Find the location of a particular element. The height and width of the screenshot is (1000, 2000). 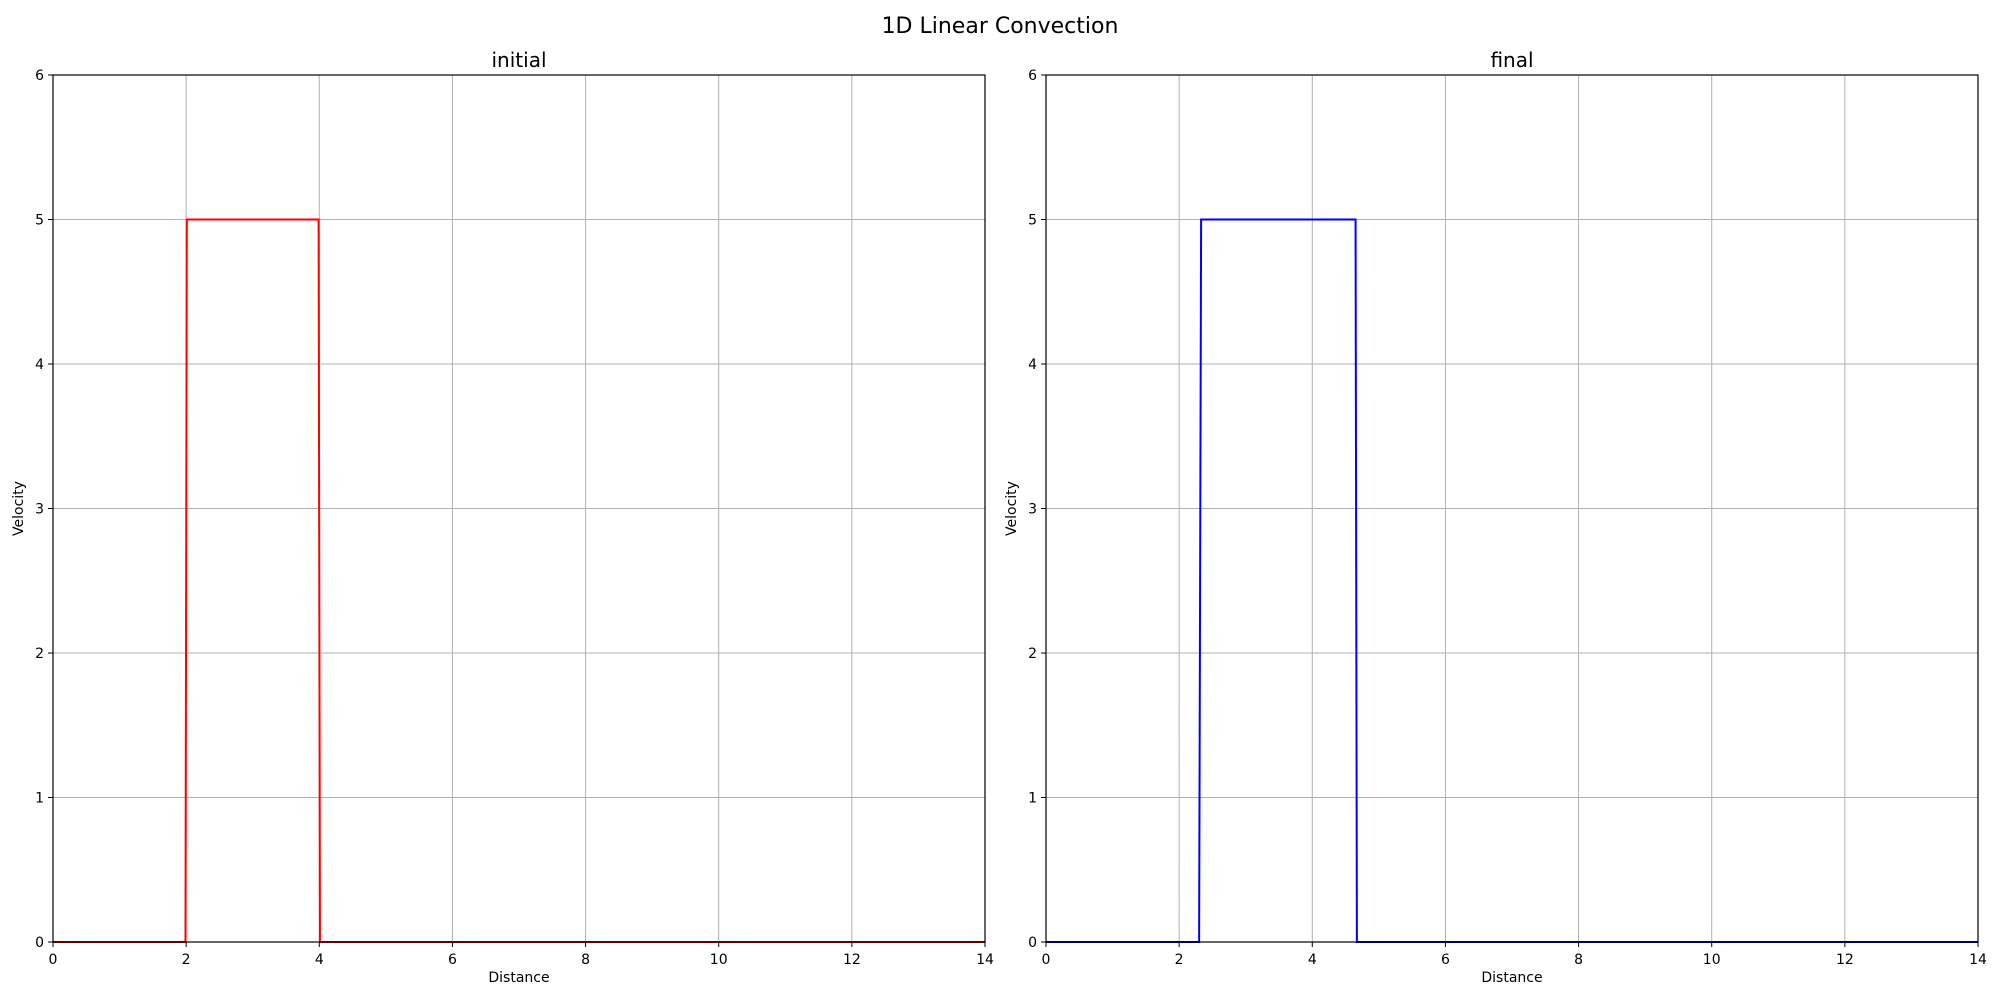

chart-title: initial is located at coordinates (519, 60).